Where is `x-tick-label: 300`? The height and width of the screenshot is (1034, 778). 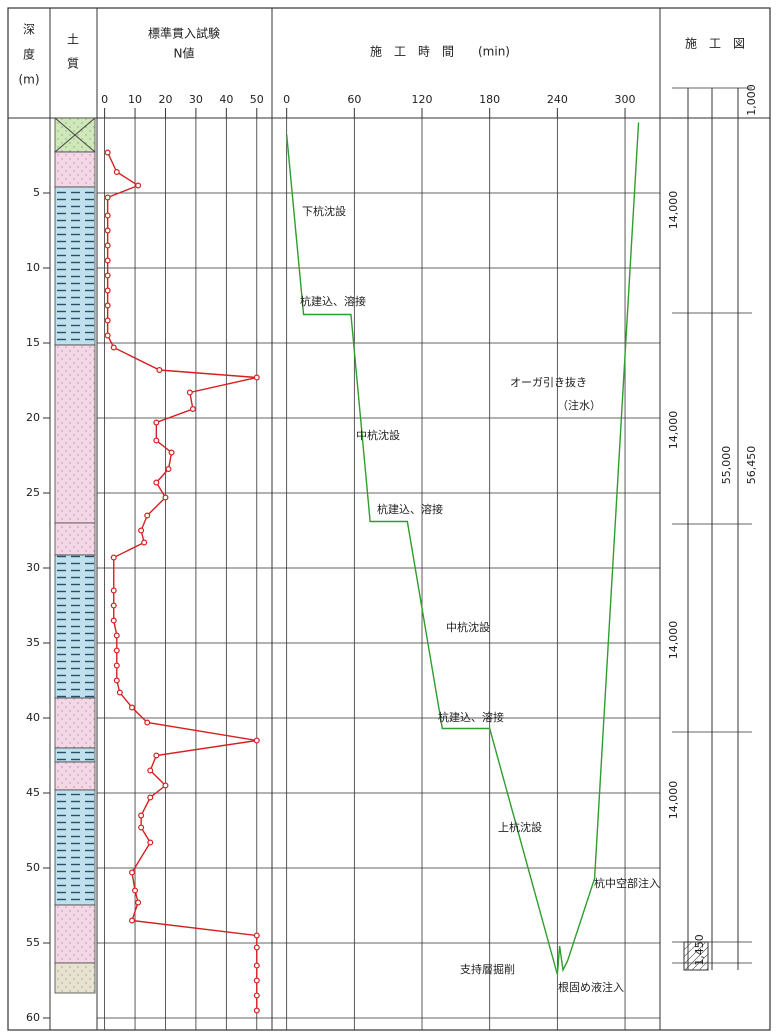 x-tick-label: 300 is located at coordinates (625, 99).